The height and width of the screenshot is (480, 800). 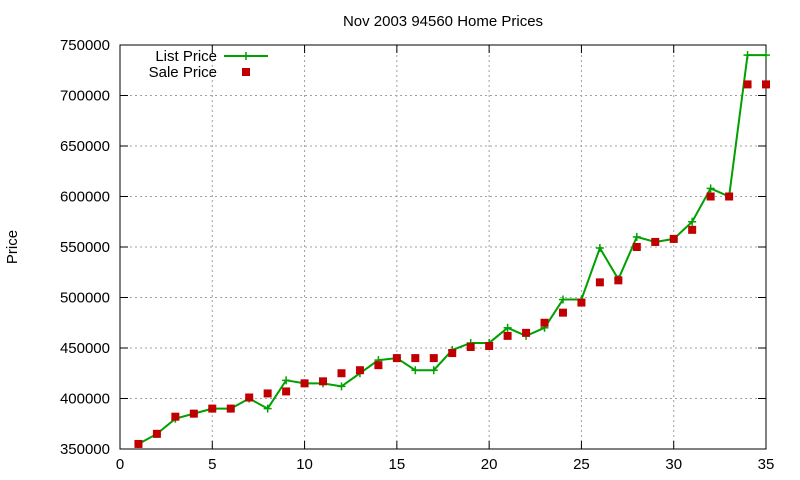 What do you see at coordinates (186, 56) in the screenshot?
I see `legend-label-list-price: List Price` at bounding box center [186, 56].